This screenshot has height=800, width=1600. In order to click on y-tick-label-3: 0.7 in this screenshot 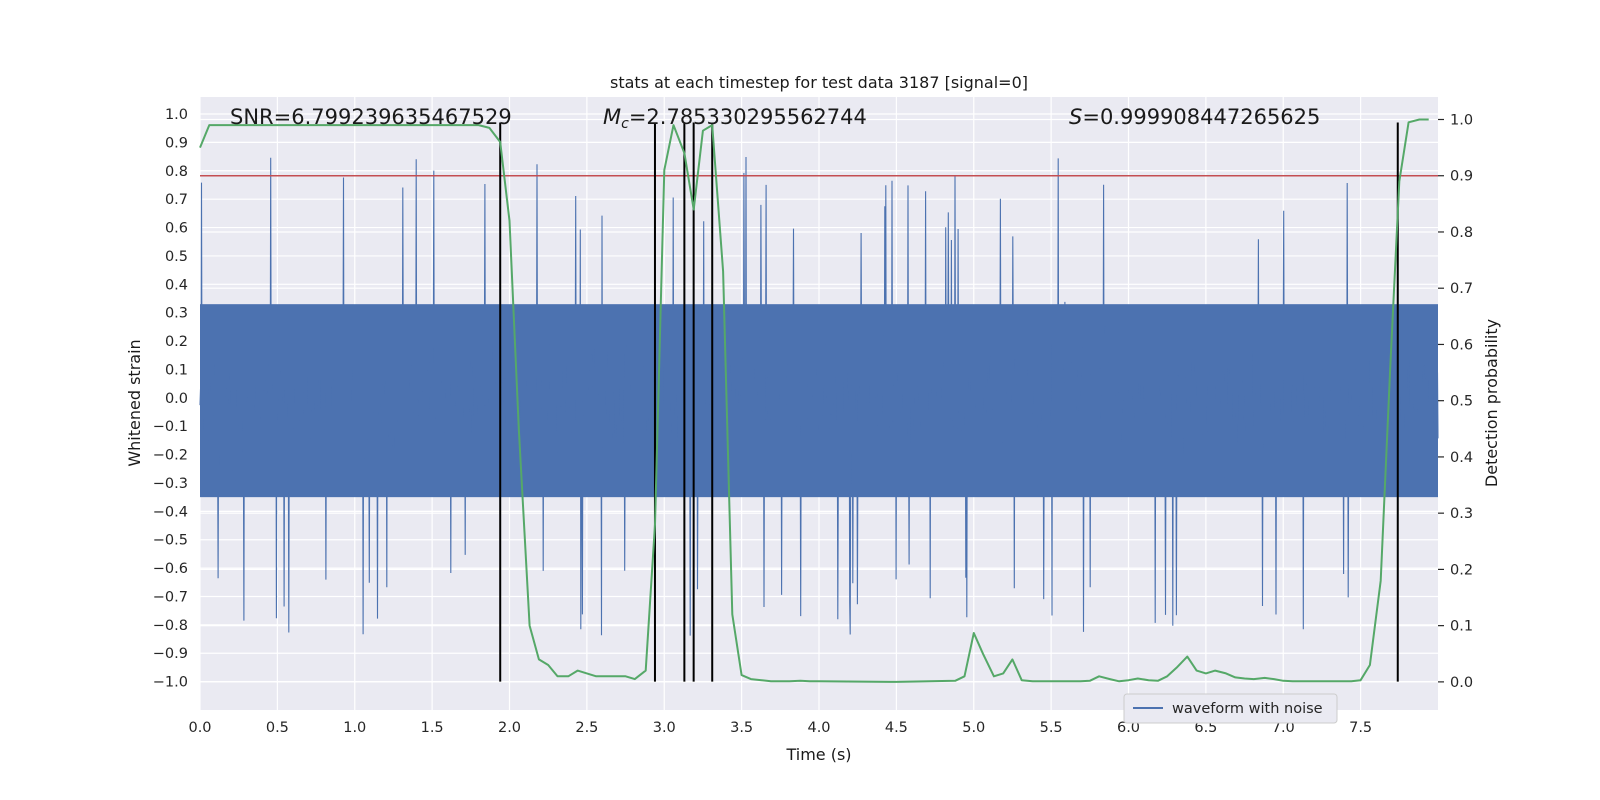, I will do `click(176, 200)`.